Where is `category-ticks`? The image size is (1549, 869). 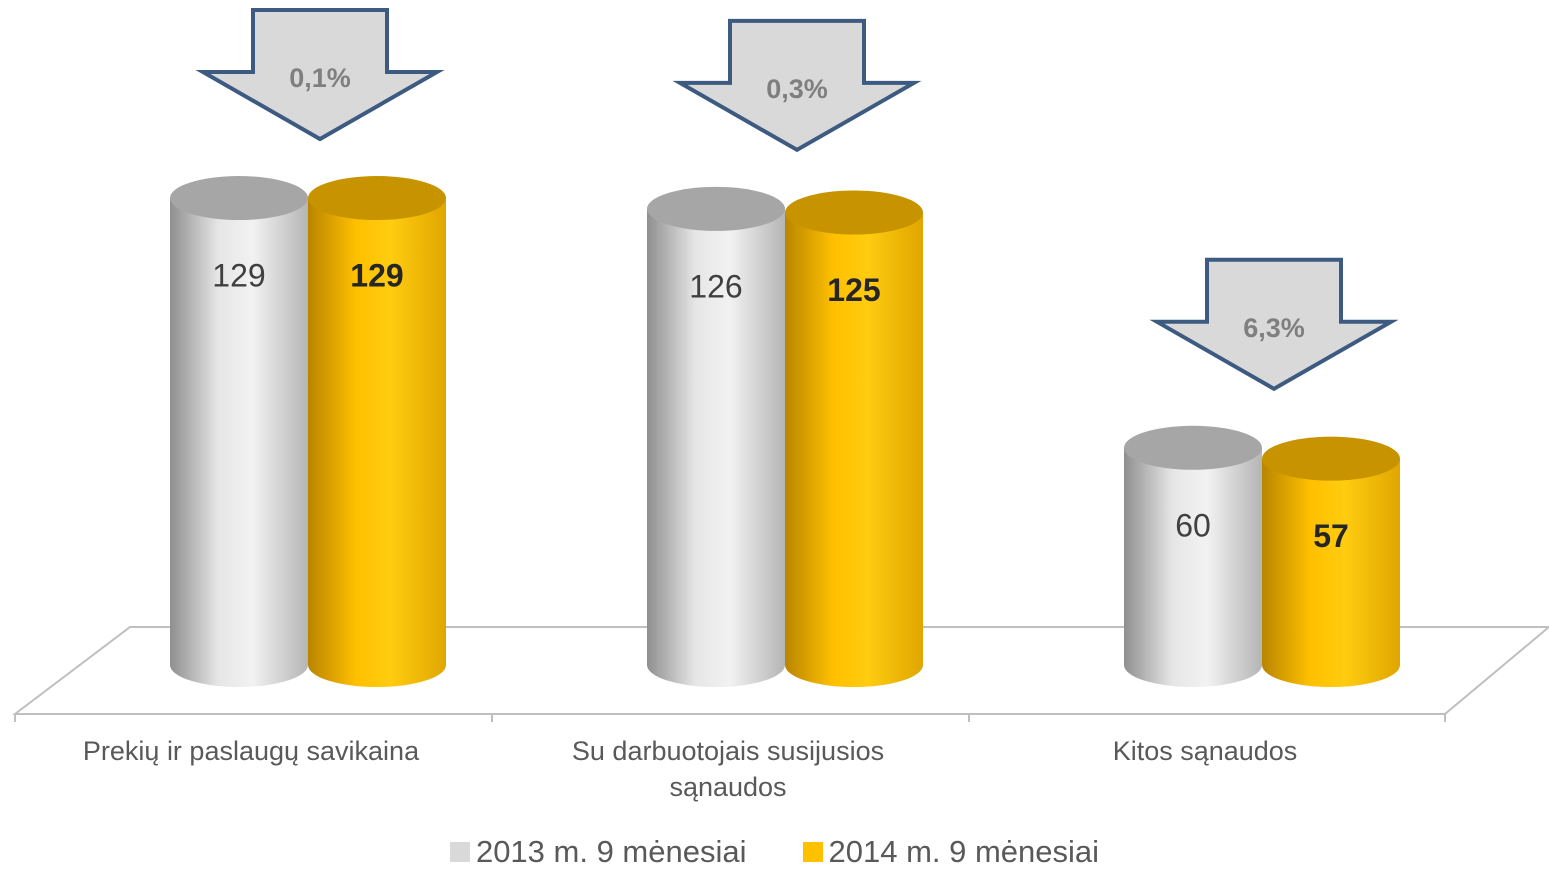
category-ticks is located at coordinates (730, 718).